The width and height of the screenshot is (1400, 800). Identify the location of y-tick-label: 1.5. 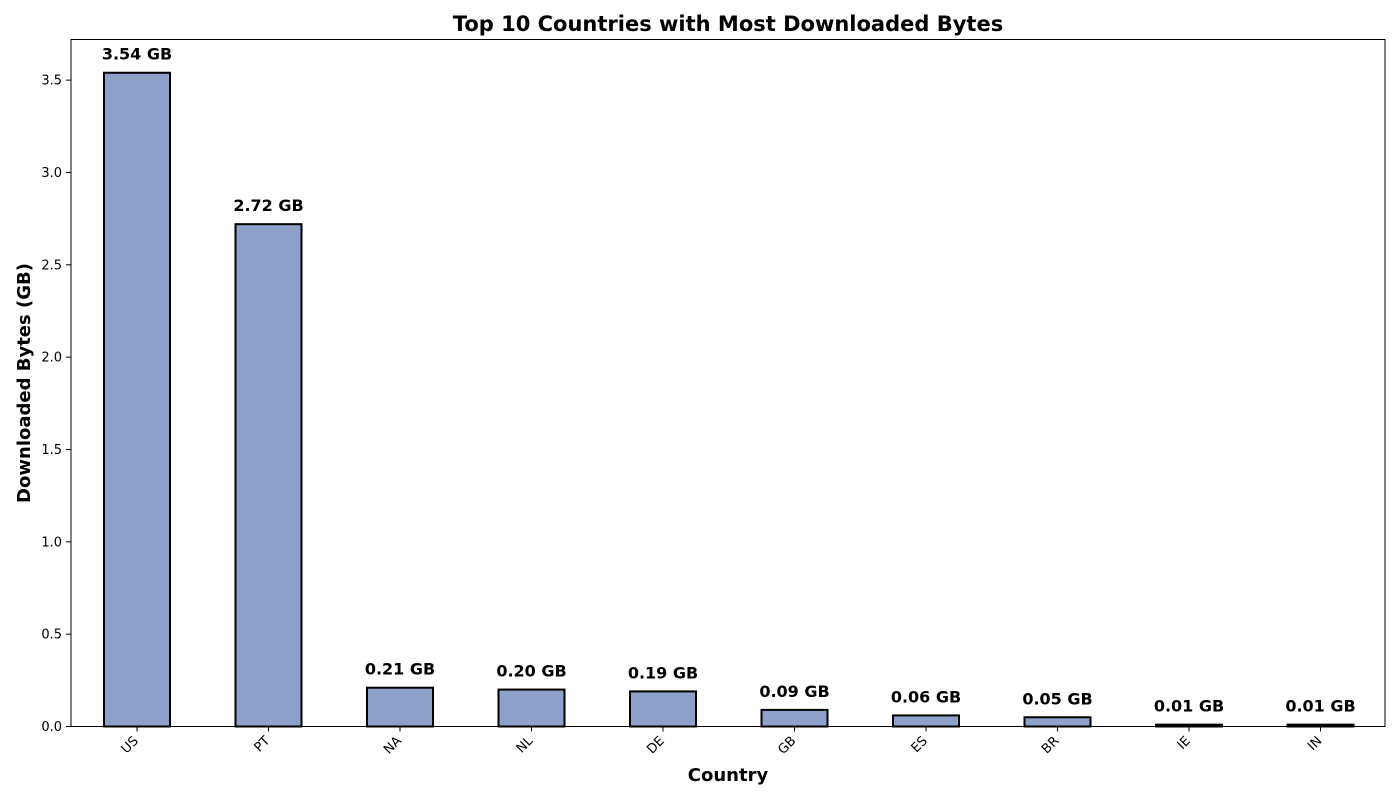
(51, 450).